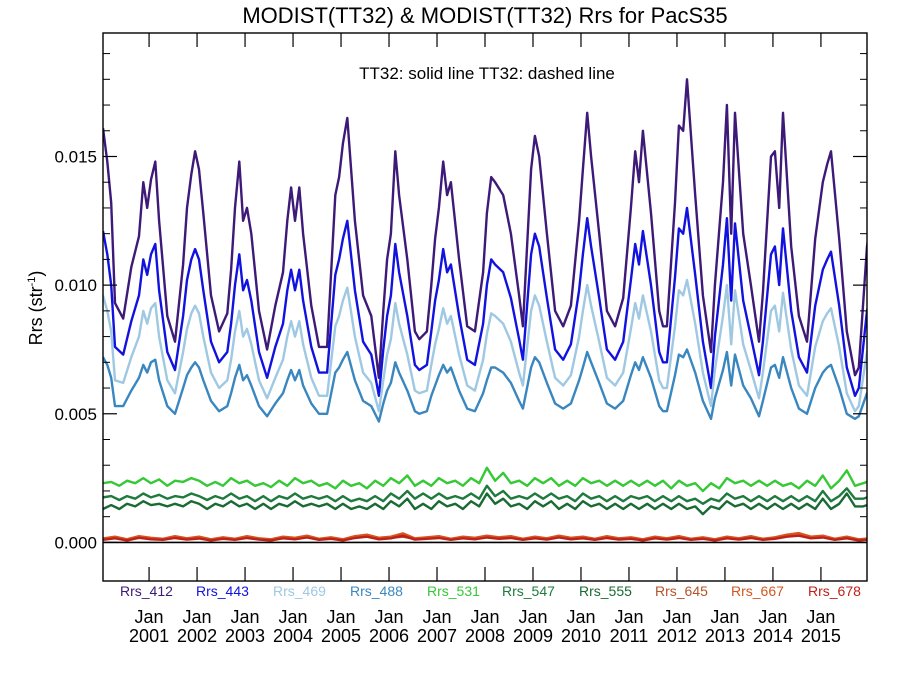  I want to click on x-tick-label: Jan 2009, so click(533, 626).